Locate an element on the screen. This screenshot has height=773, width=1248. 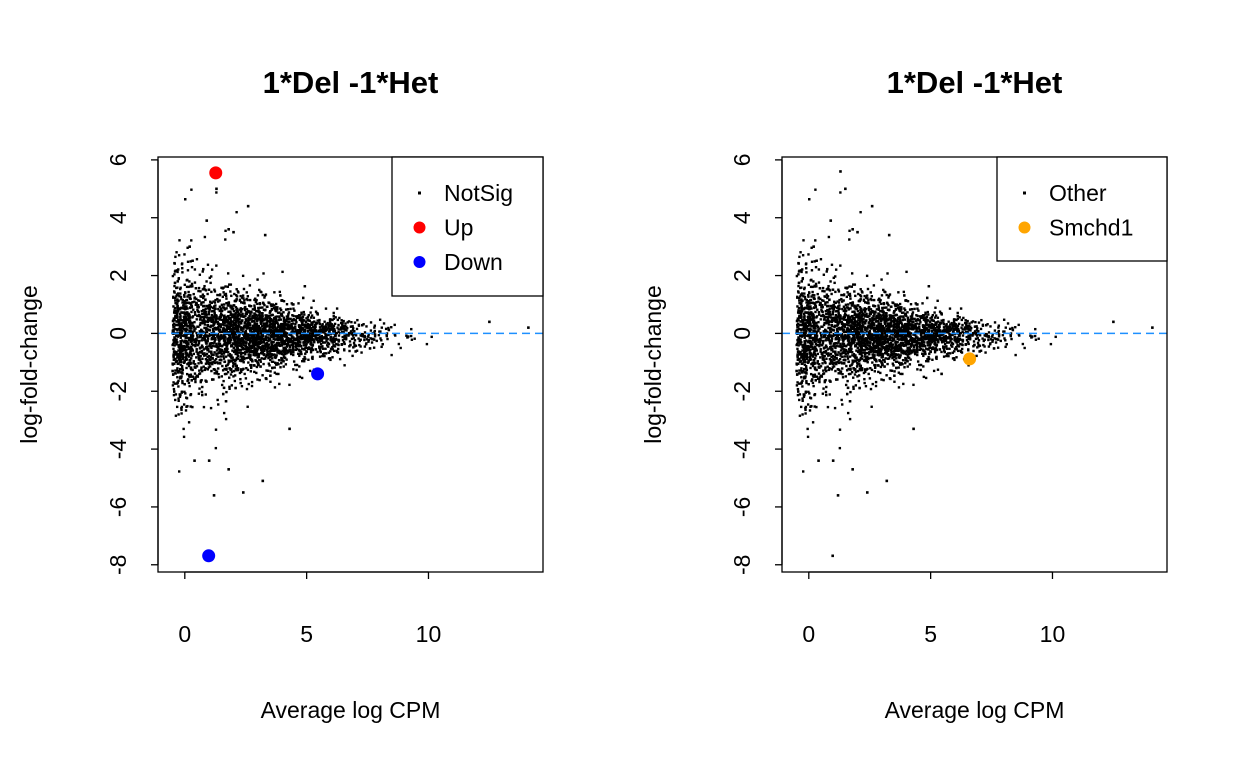
point-notsig is located at coordinates (228, 229).